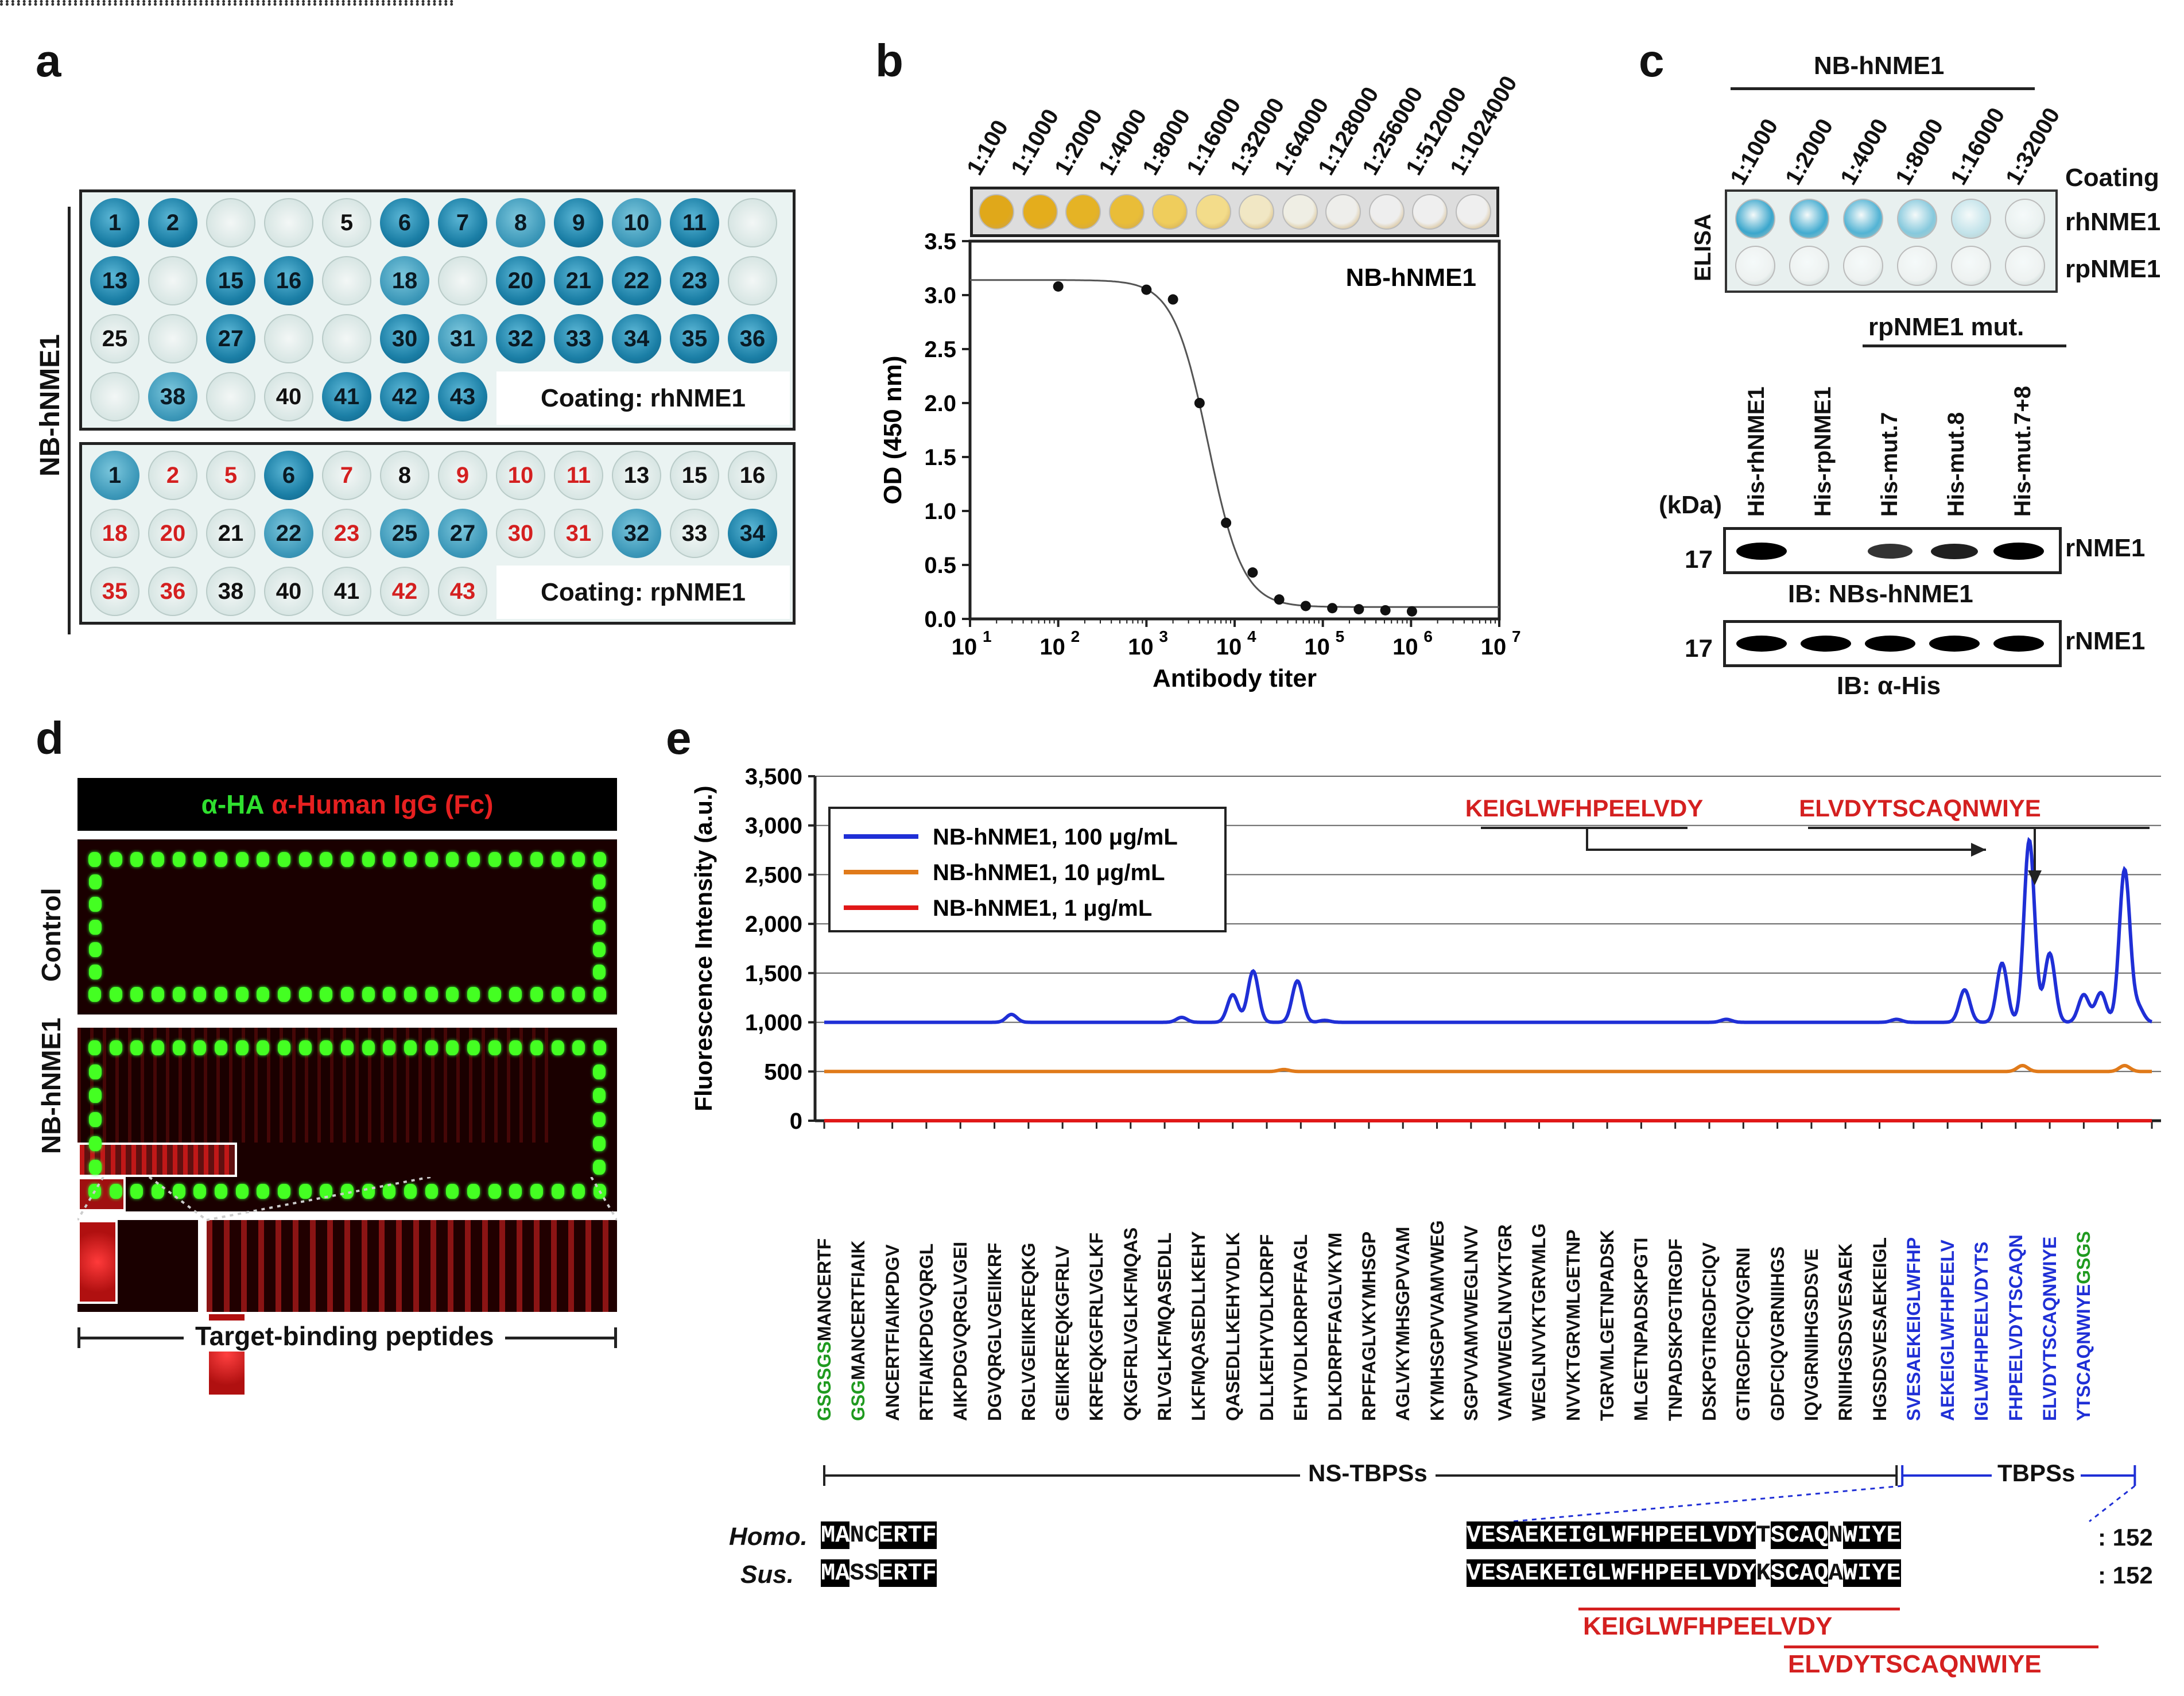 The height and width of the screenshot is (1696, 2184). Describe the element at coordinates (1130, 1324) in the screenshot. I see `peptide-sequence: QKGFRLVGLKFMQAS` at that location.